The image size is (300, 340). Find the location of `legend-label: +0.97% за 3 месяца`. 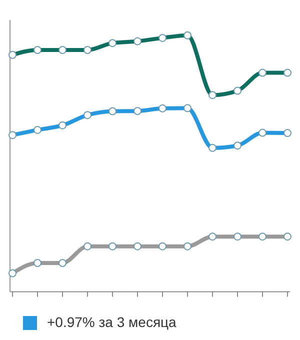

legend-label: +0.97% за 3 месяца is located at coordinates (111, 322).